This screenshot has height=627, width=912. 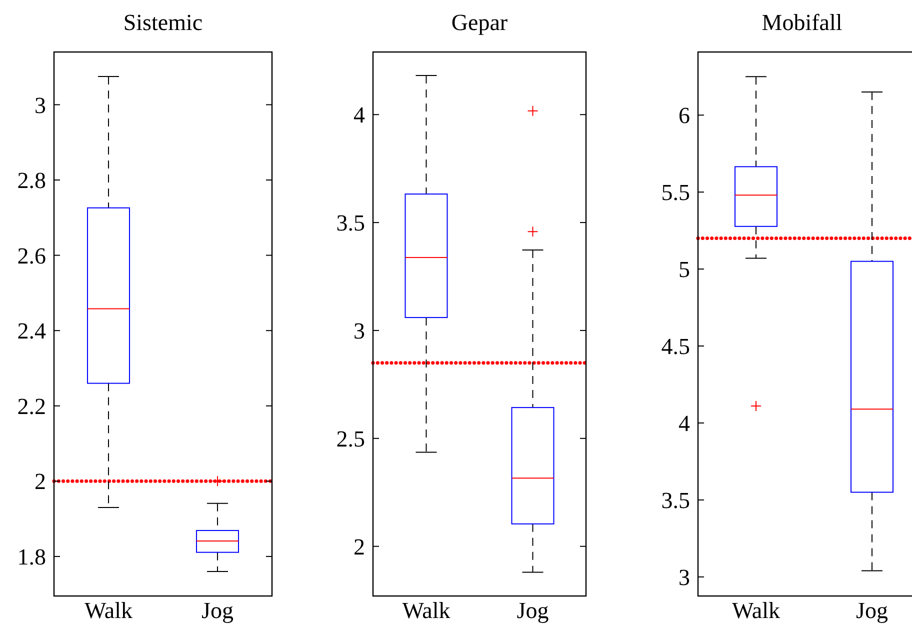 What do you see at coordinates (802, 22) in the screenshot?
I see `chart-title: Mobifall` at bounding box center [802, 22].